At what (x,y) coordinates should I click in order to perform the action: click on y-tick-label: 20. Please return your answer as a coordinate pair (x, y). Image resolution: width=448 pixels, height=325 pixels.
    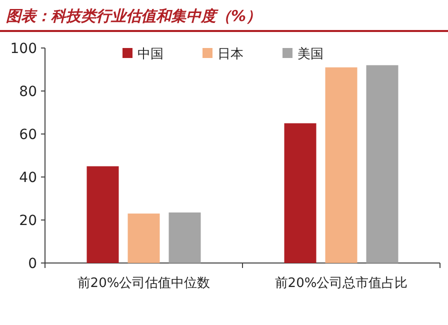
    Looking at the image, I should click on (28, 221).